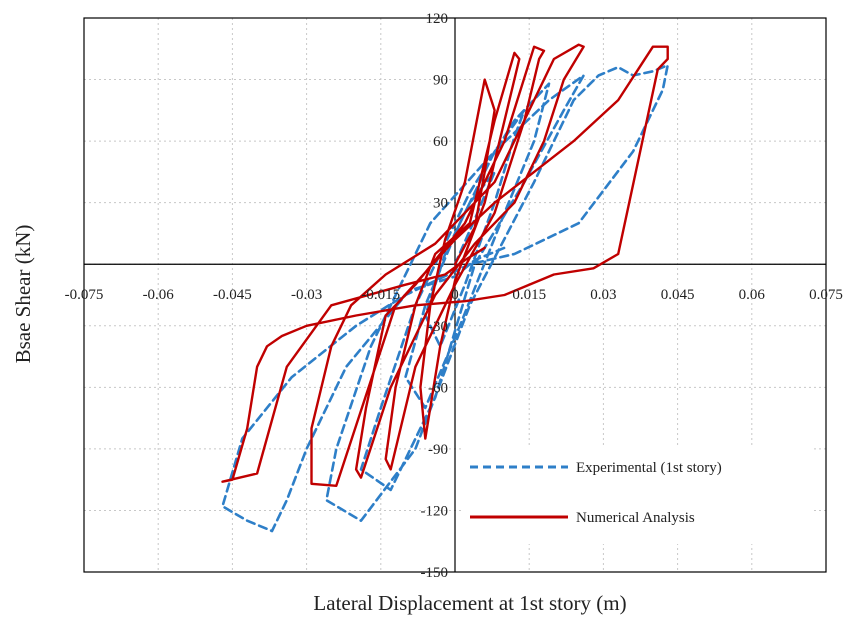 This screenshot has width=855, height=621. What do you see at coordinates (435, 511) in the screenshot?
I see `y-tick-label: -120` at bounding box center [435, 511].